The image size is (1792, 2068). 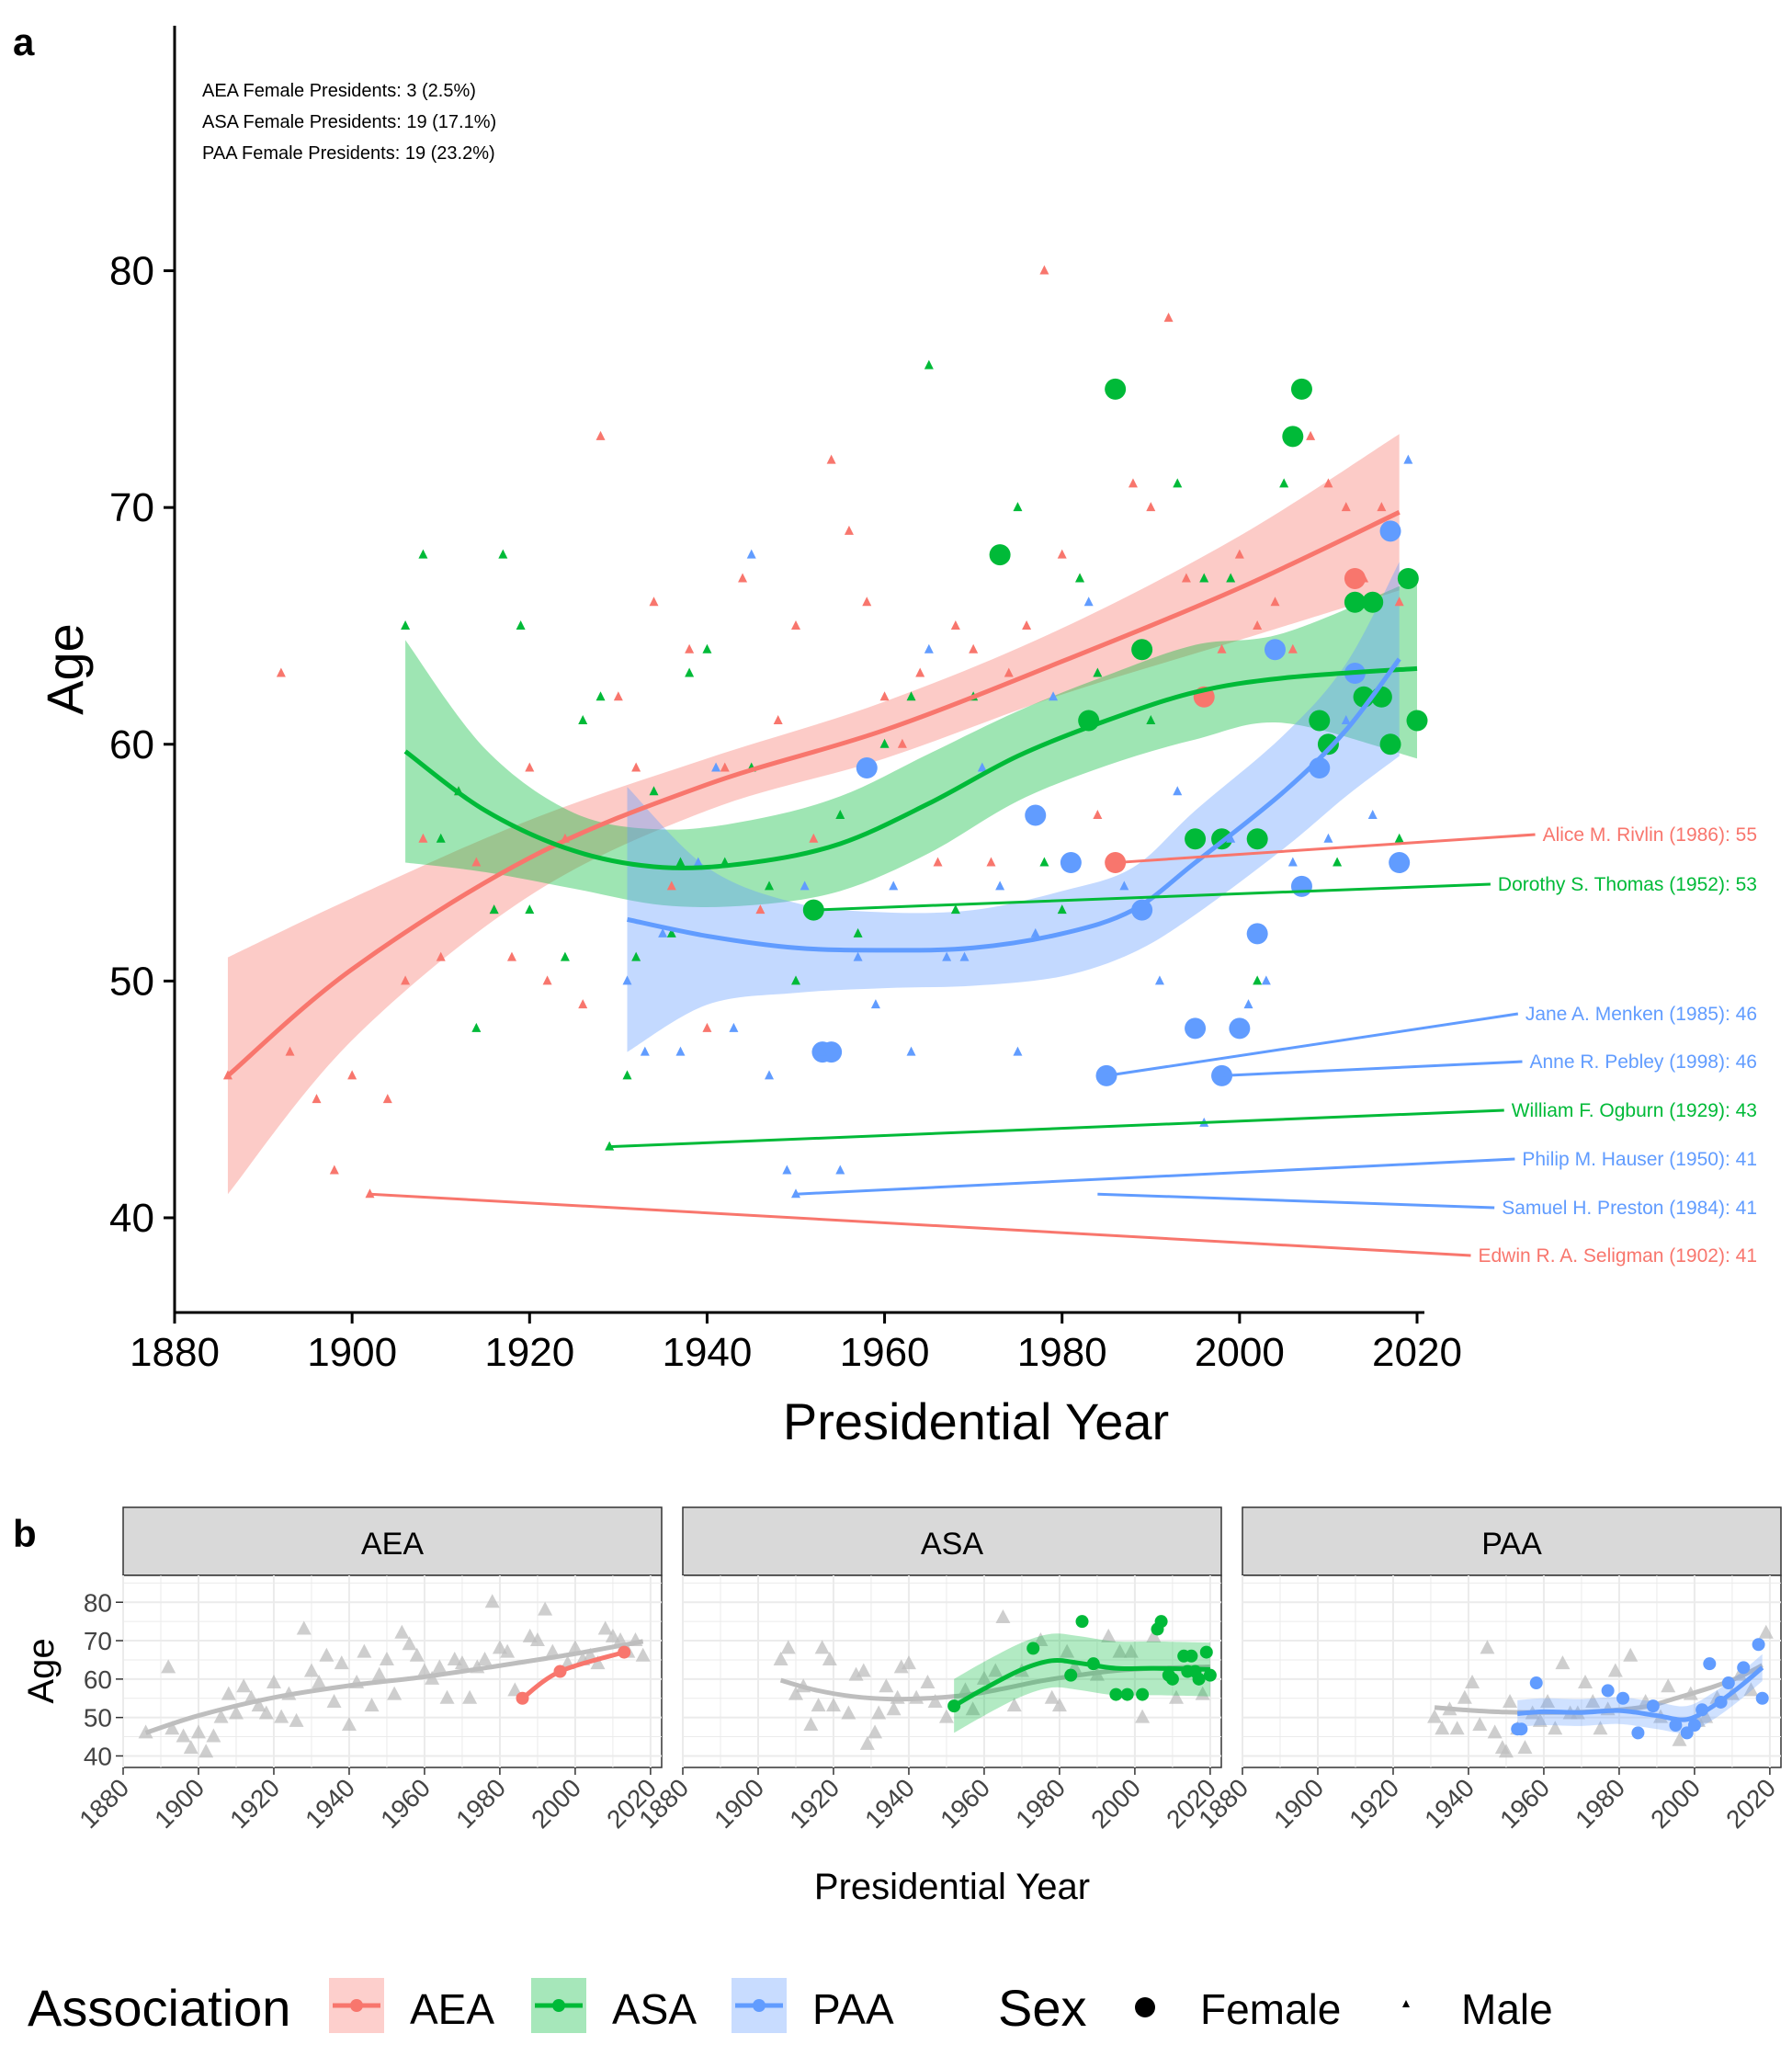 I want to click on callout-label: Samuel H. Preston (1984): 41, so click(x=1629, y=1208).